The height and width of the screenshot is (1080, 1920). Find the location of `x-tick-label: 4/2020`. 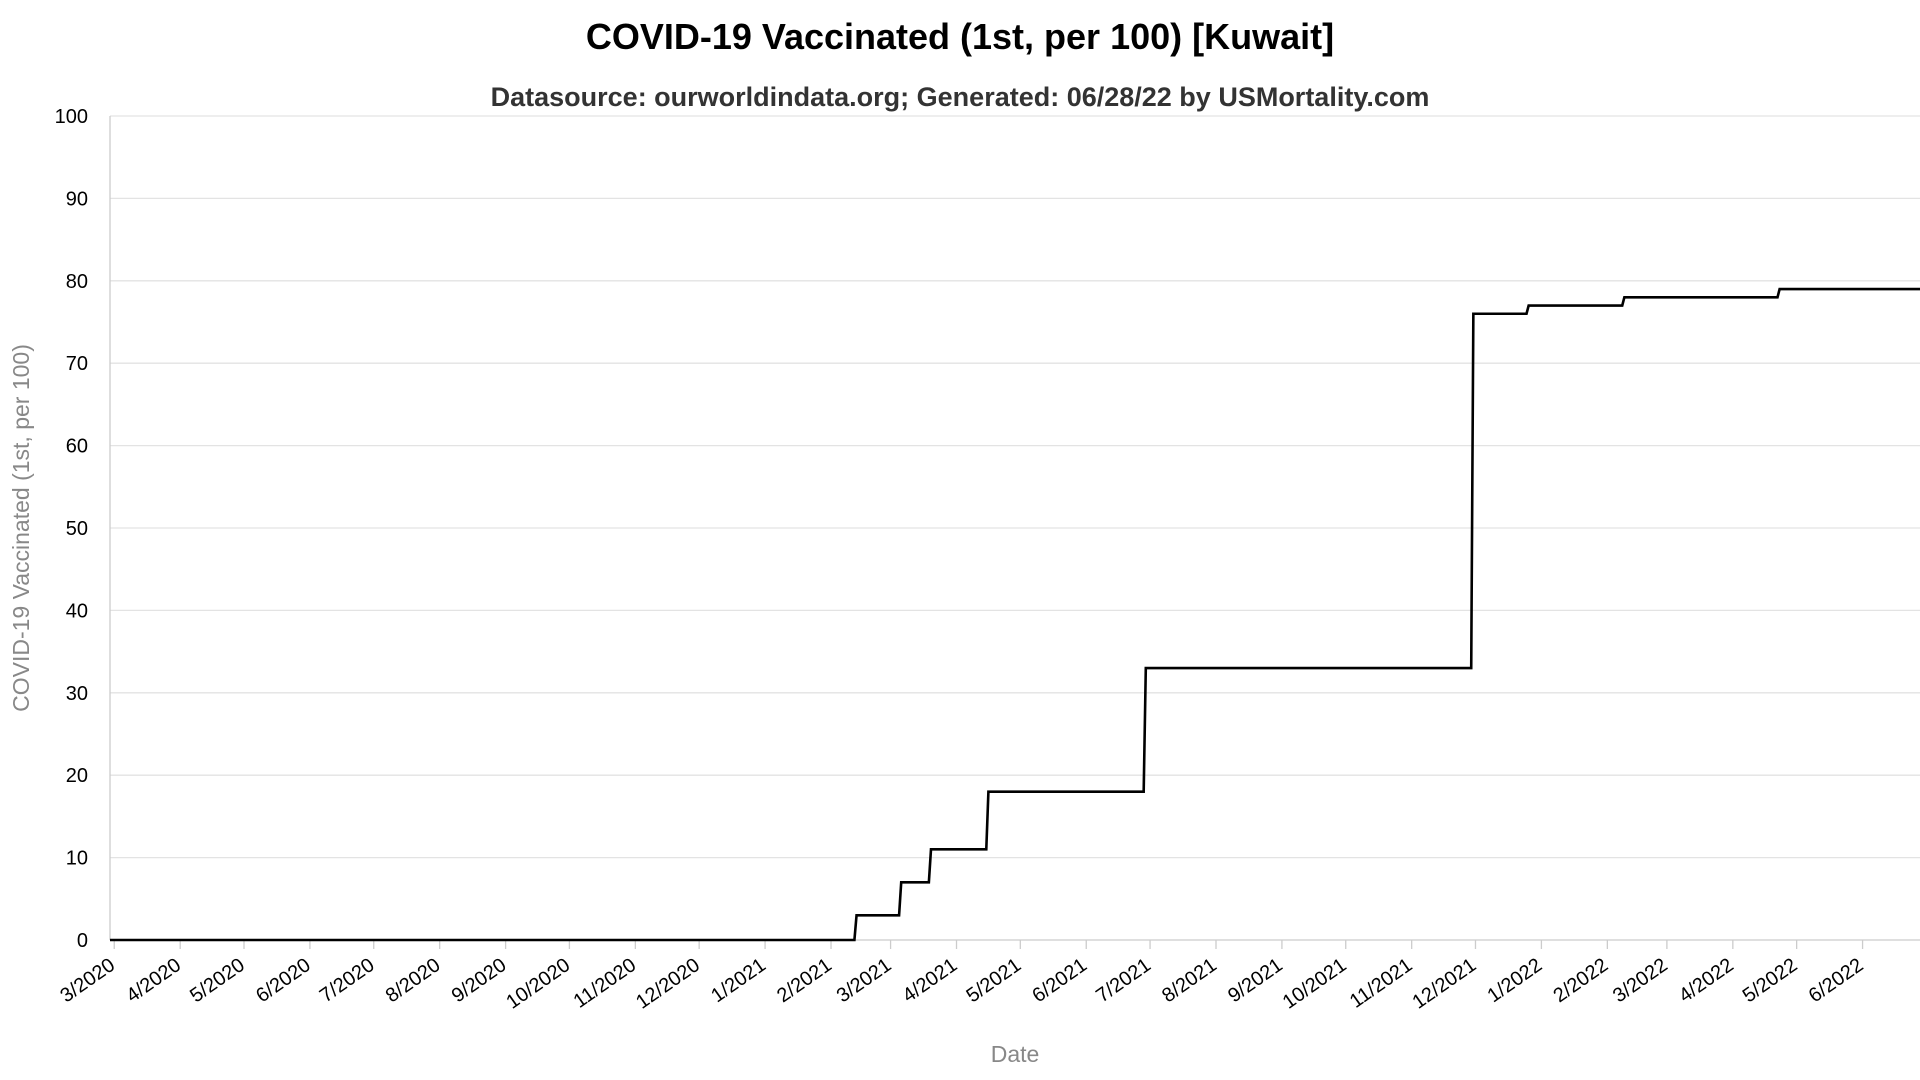

x-tick-label: 4/2020 is located at coordinates (153, 980).